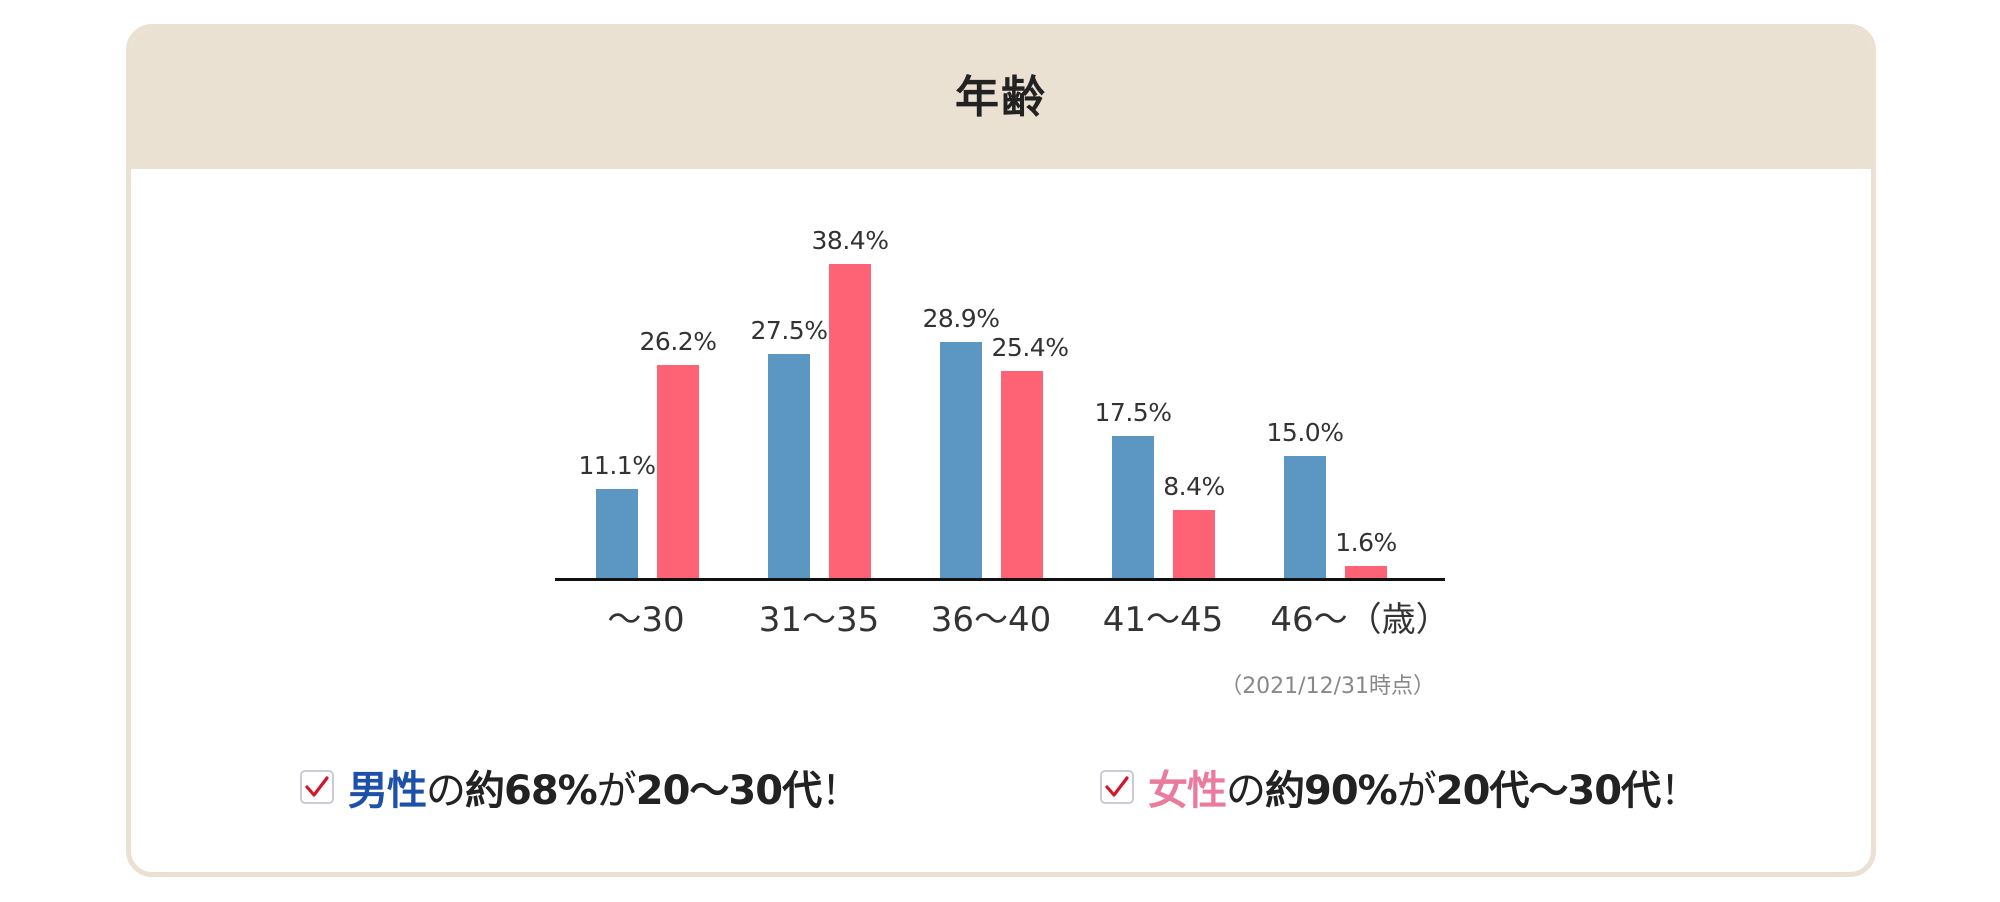 The height and width of the screenshot is (902, 2000). What do you see at coordinates (678, 472) in the screenshot?
I see `bar-female-under30` at bounding box center [678, 472].